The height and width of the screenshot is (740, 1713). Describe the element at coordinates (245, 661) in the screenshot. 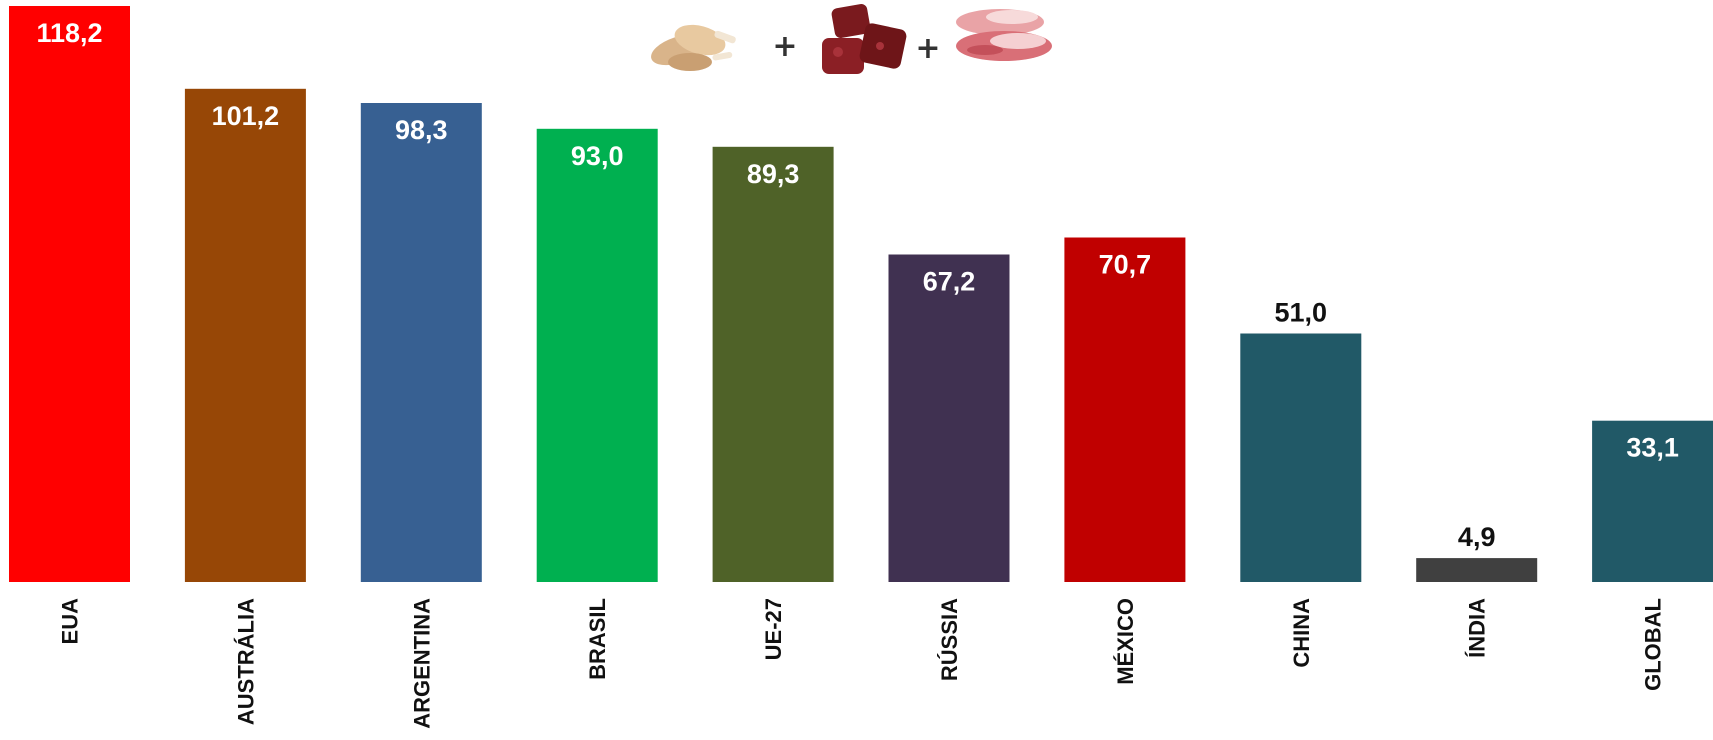

I see `category-label-australia: AUSTRÁLIA` at that location.